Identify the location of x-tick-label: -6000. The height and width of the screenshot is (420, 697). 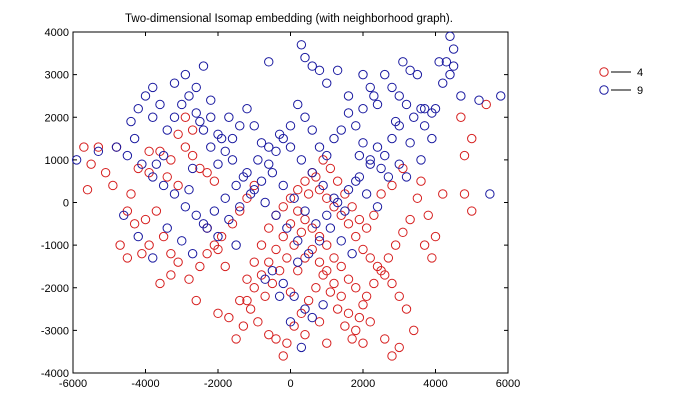
(73, 384).